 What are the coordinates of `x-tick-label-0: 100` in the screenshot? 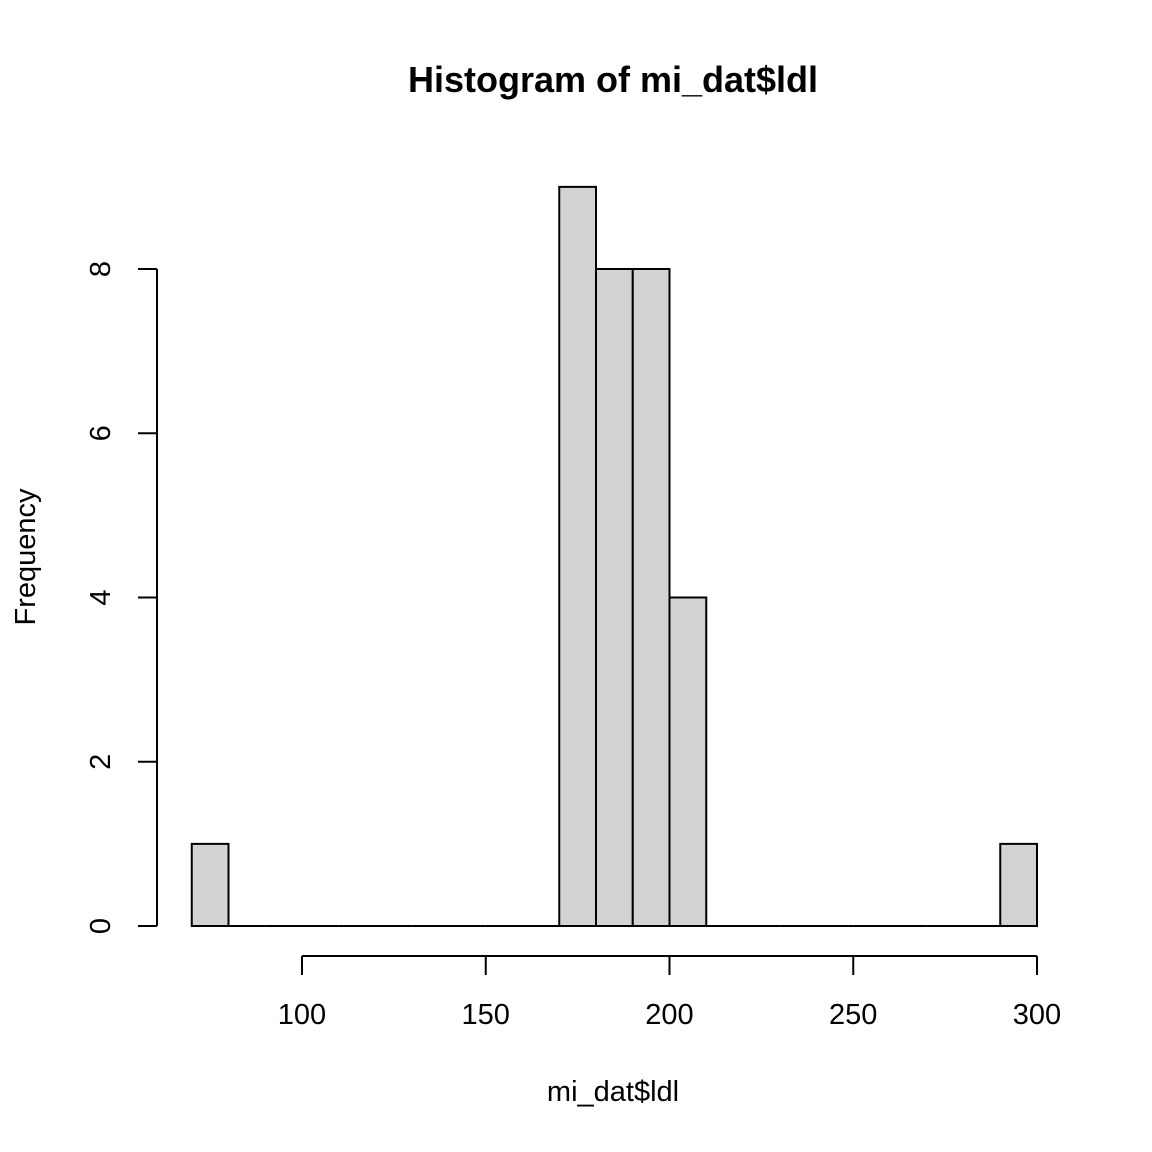 It's located at (302, 1015).